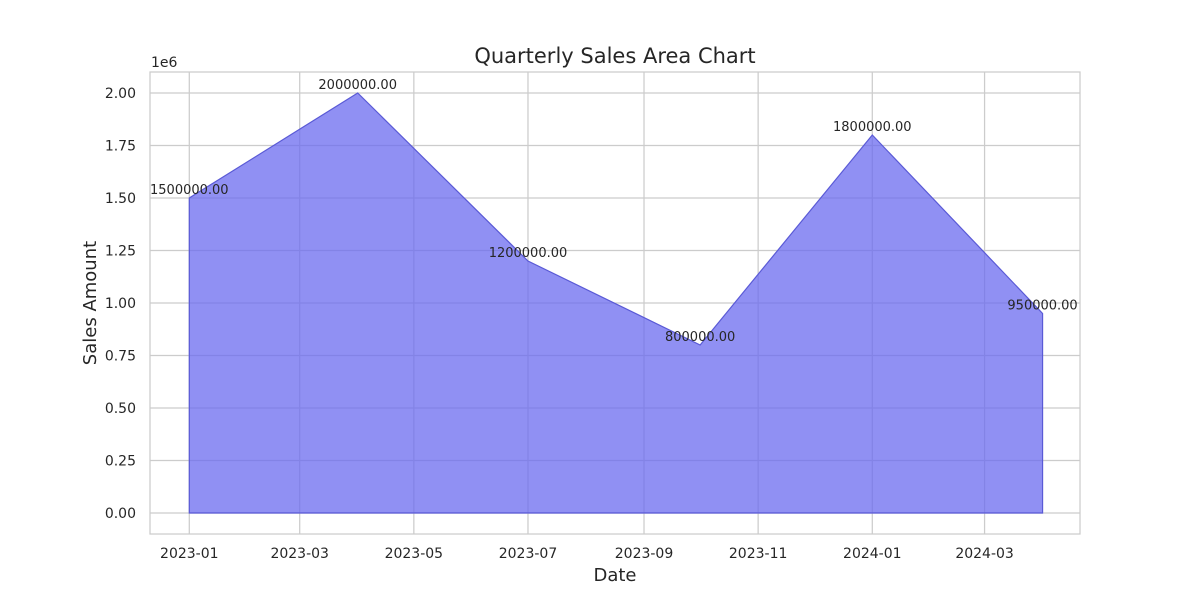  What do you see at coordinates (1042, 306) in the screenshot?
I see `data-label: 950000.00` at bounding box center [1042, 306].